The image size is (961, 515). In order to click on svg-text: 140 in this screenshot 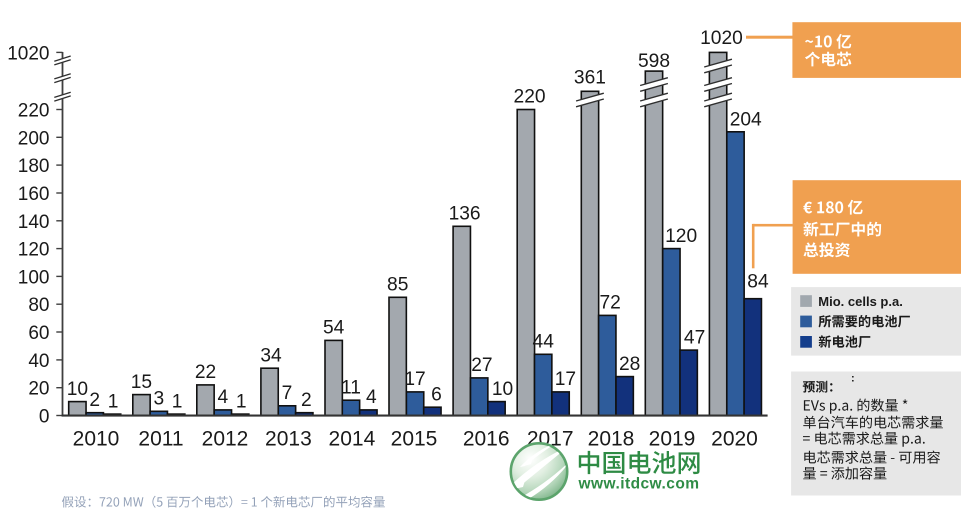, I will do `click(34, 222)`.